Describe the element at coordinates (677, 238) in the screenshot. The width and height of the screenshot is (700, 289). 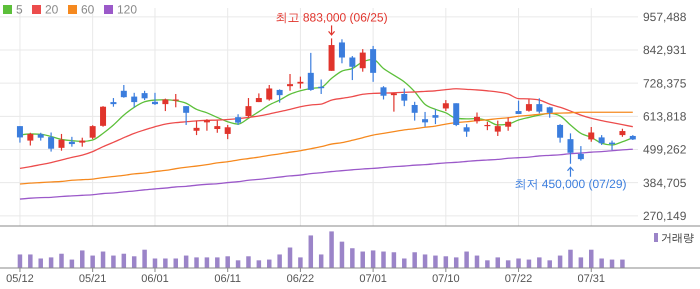
I see `legend-label: 거래량` at that location.